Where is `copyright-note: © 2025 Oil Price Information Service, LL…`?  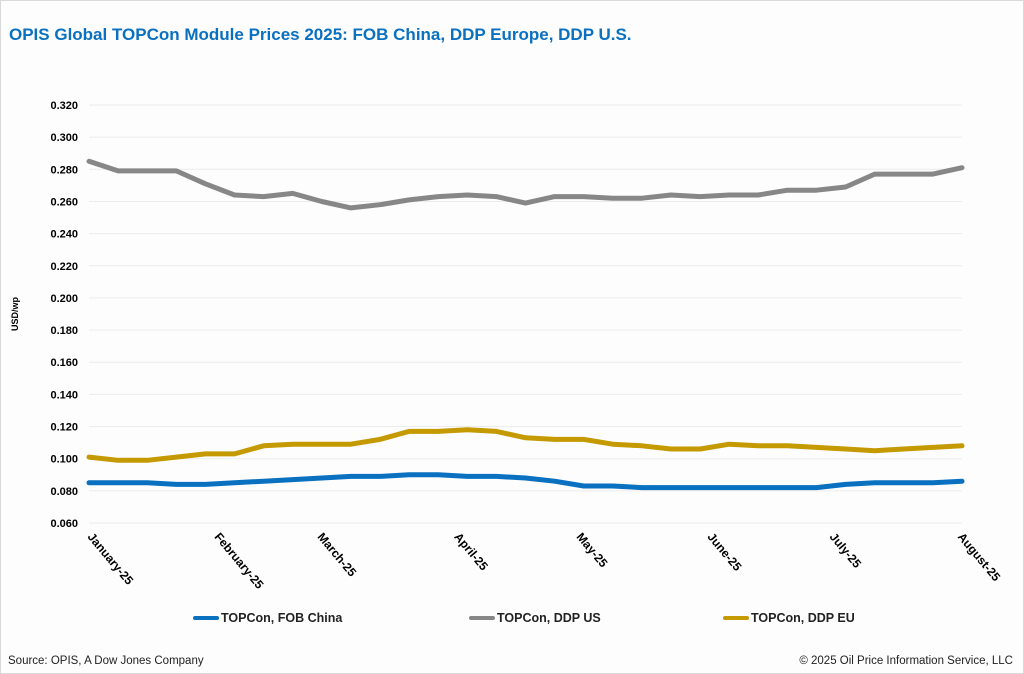 copyright-note: © 2025 Oil Price Information Service, LL… is located at coordinates (906, 661).